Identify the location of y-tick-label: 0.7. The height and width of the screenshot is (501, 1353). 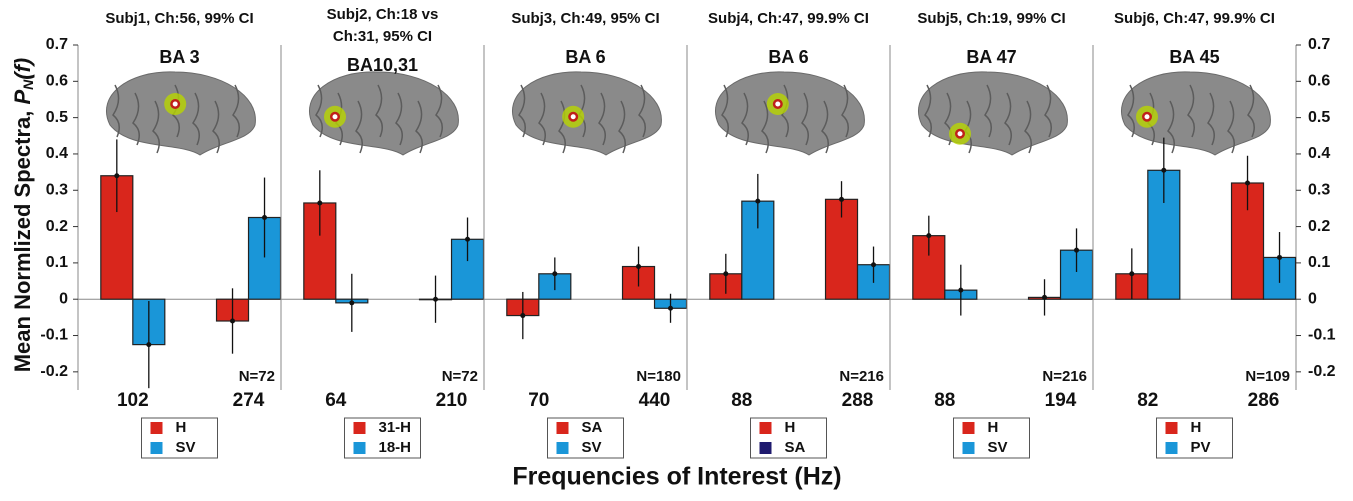
(57, 44).